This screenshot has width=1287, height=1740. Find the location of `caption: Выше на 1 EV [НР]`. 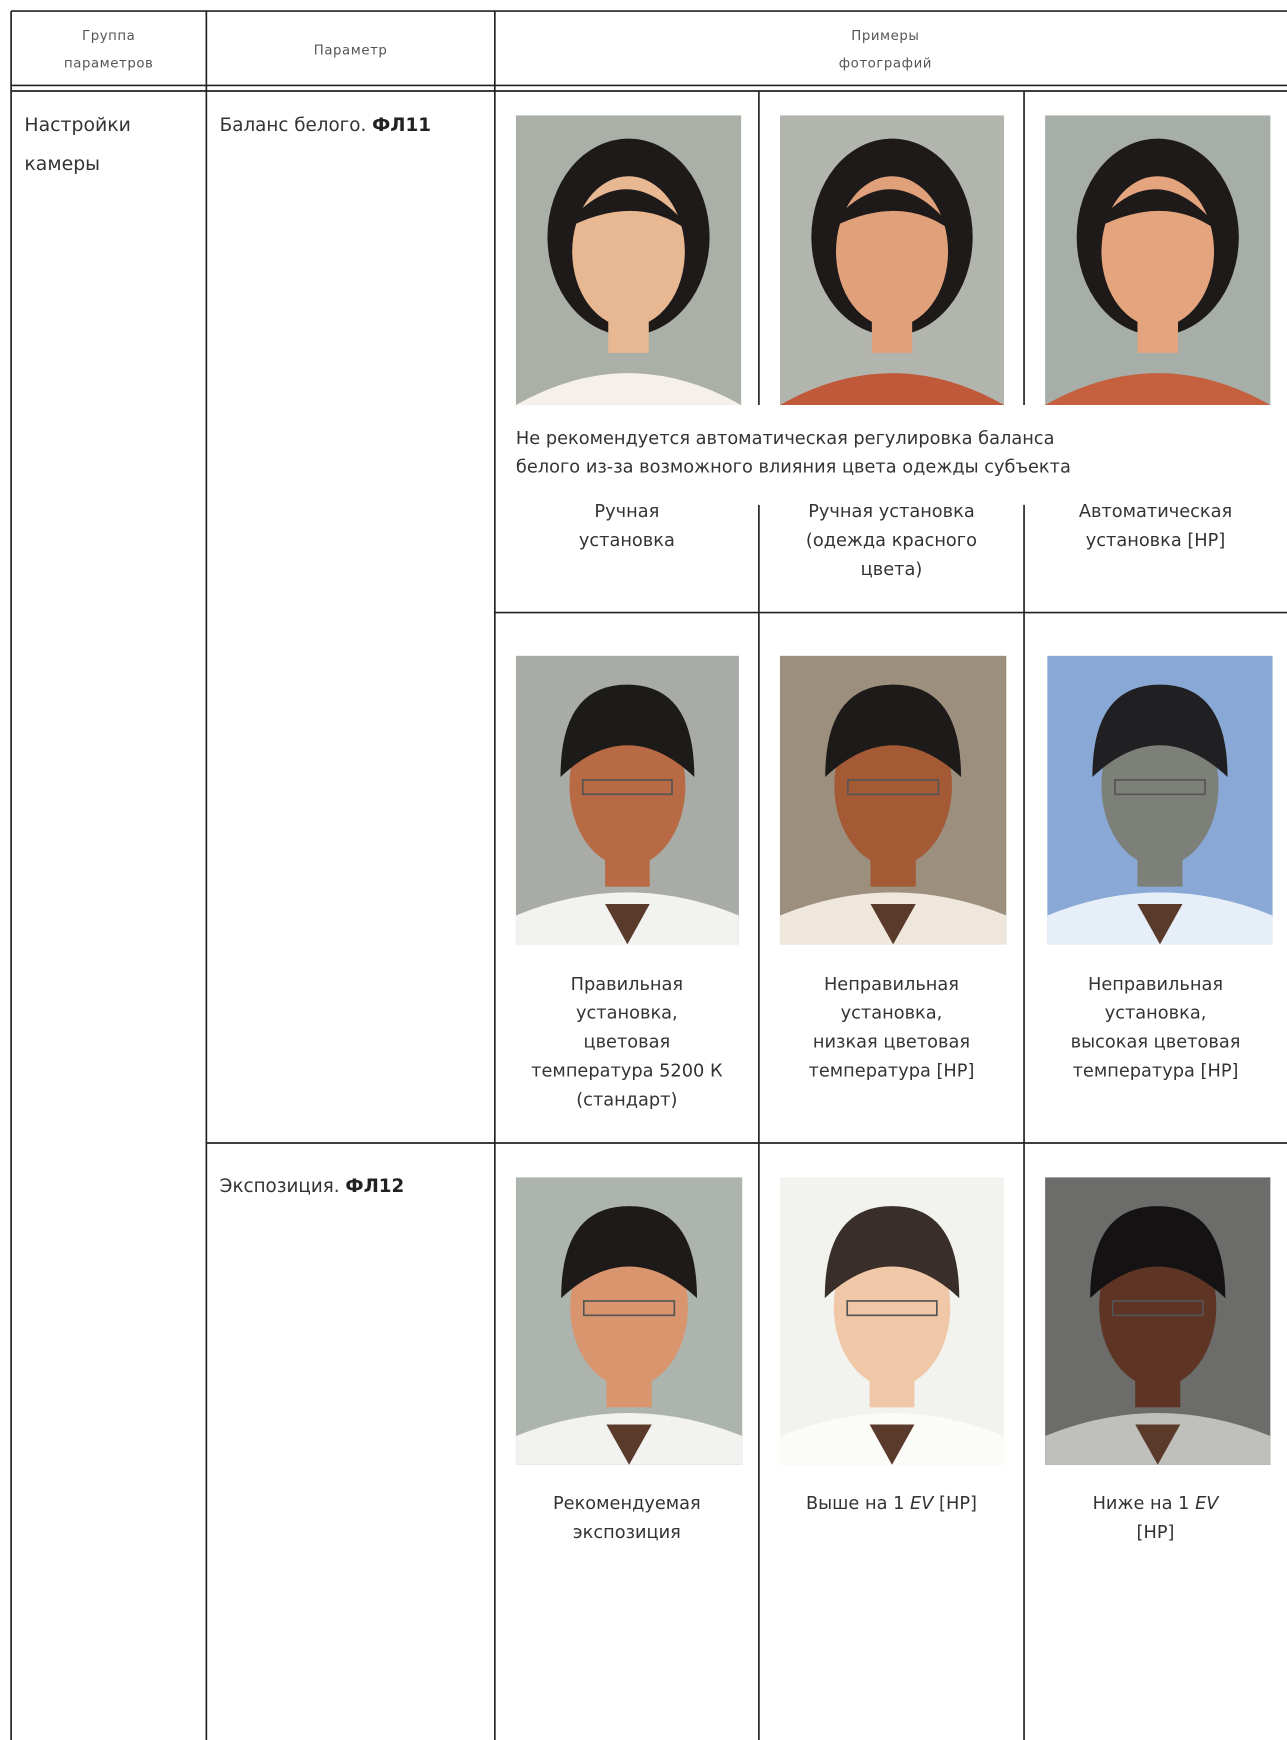

caption: Выше на 1 EV [НР] is located at coordinates (891, 1503).